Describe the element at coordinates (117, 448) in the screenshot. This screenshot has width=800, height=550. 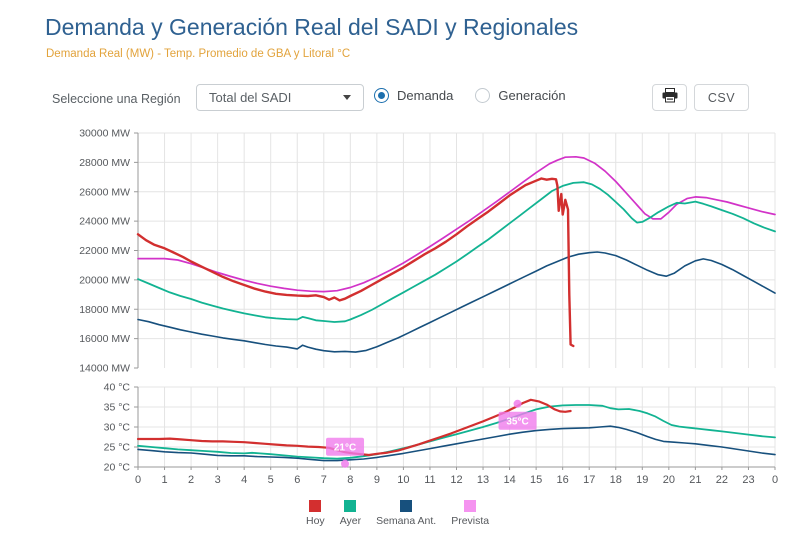
I see `y-tick-label: 25 °C` at that location.